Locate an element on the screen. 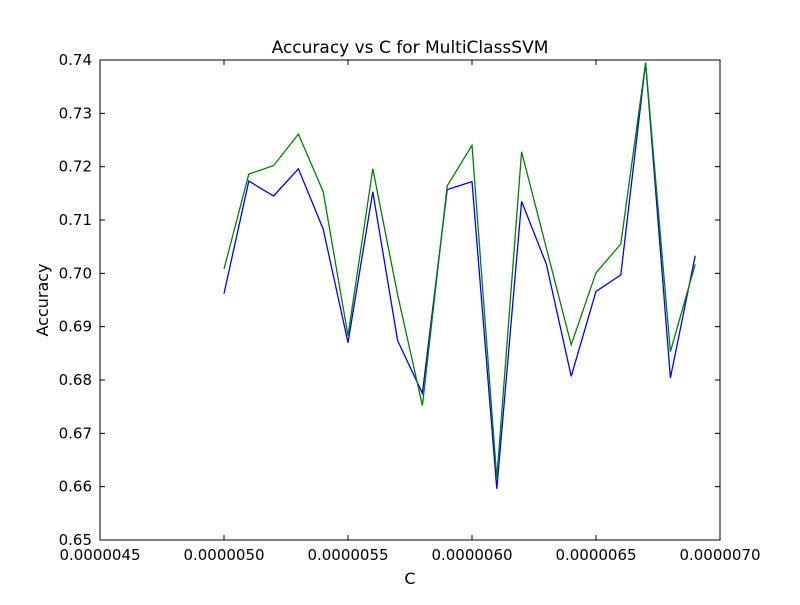 This screenshot has width=800, height=605. y-tick-label: 0.68 is located at coordinates (75, 380).